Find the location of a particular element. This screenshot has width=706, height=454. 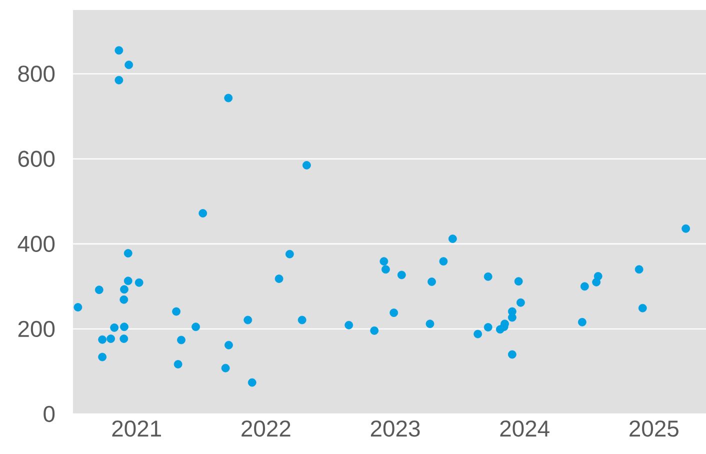

x-tick-label: 2025 is located at coordinates (654, 428).